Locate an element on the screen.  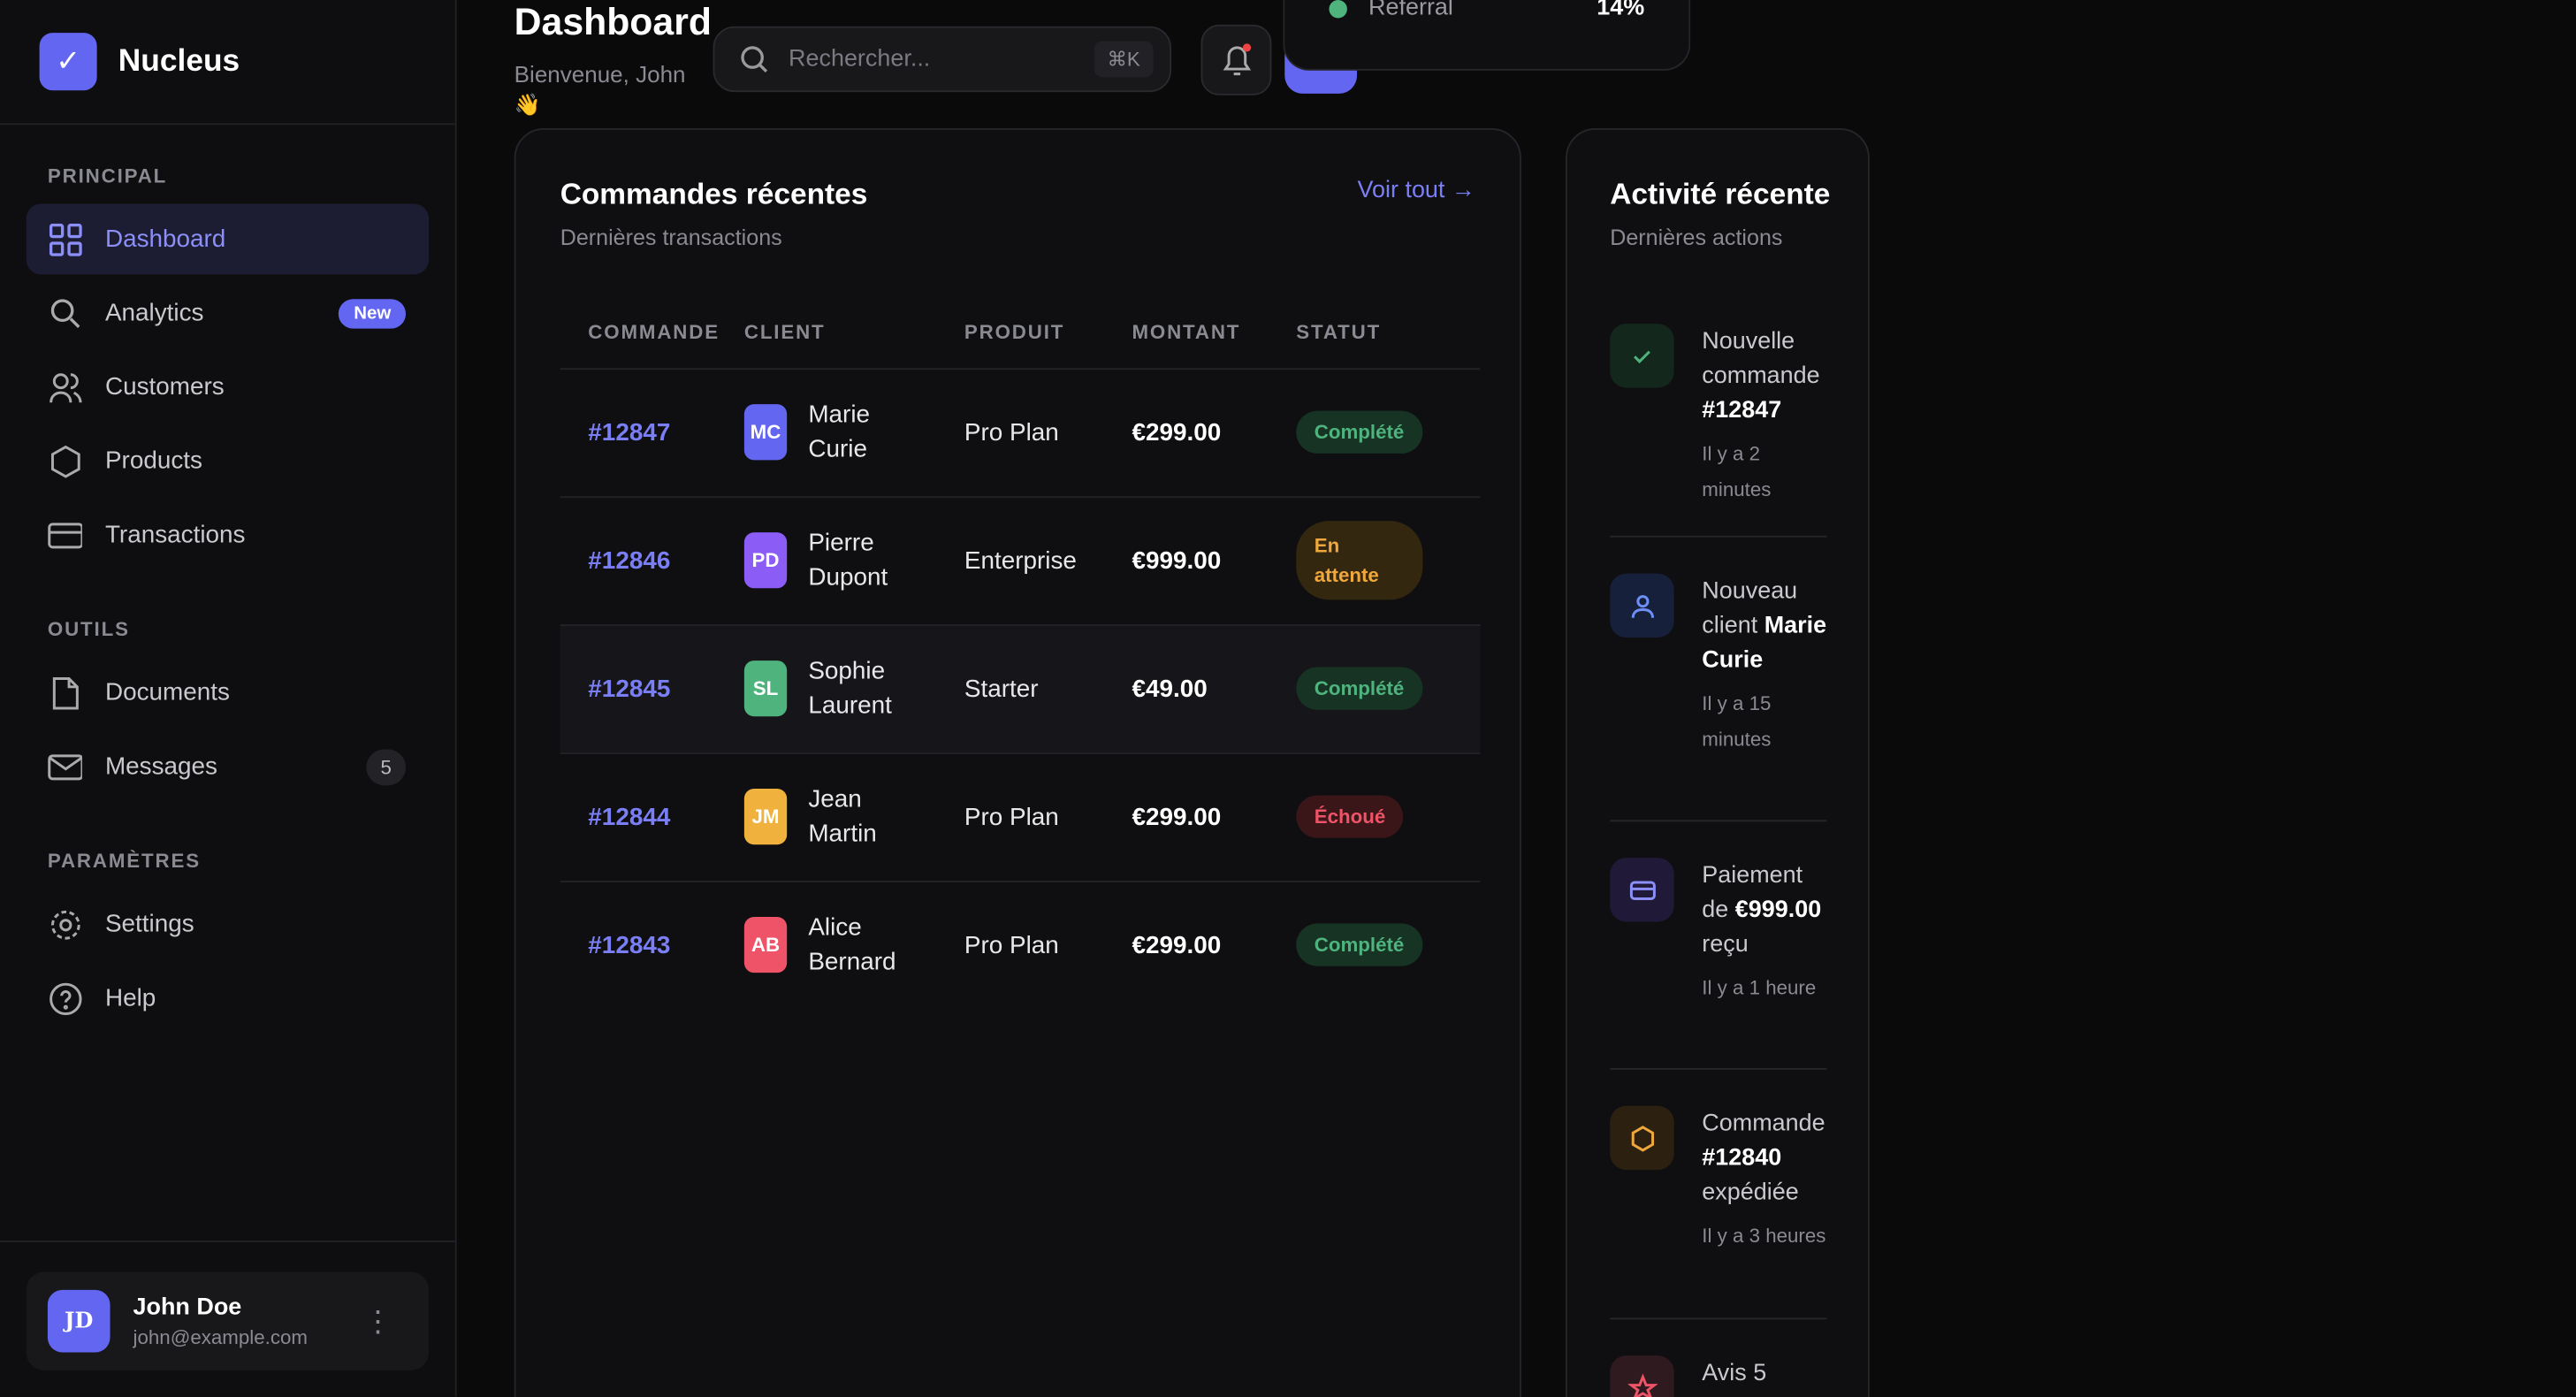
status-badge: Échoué is located at coordinates (1350, 816).